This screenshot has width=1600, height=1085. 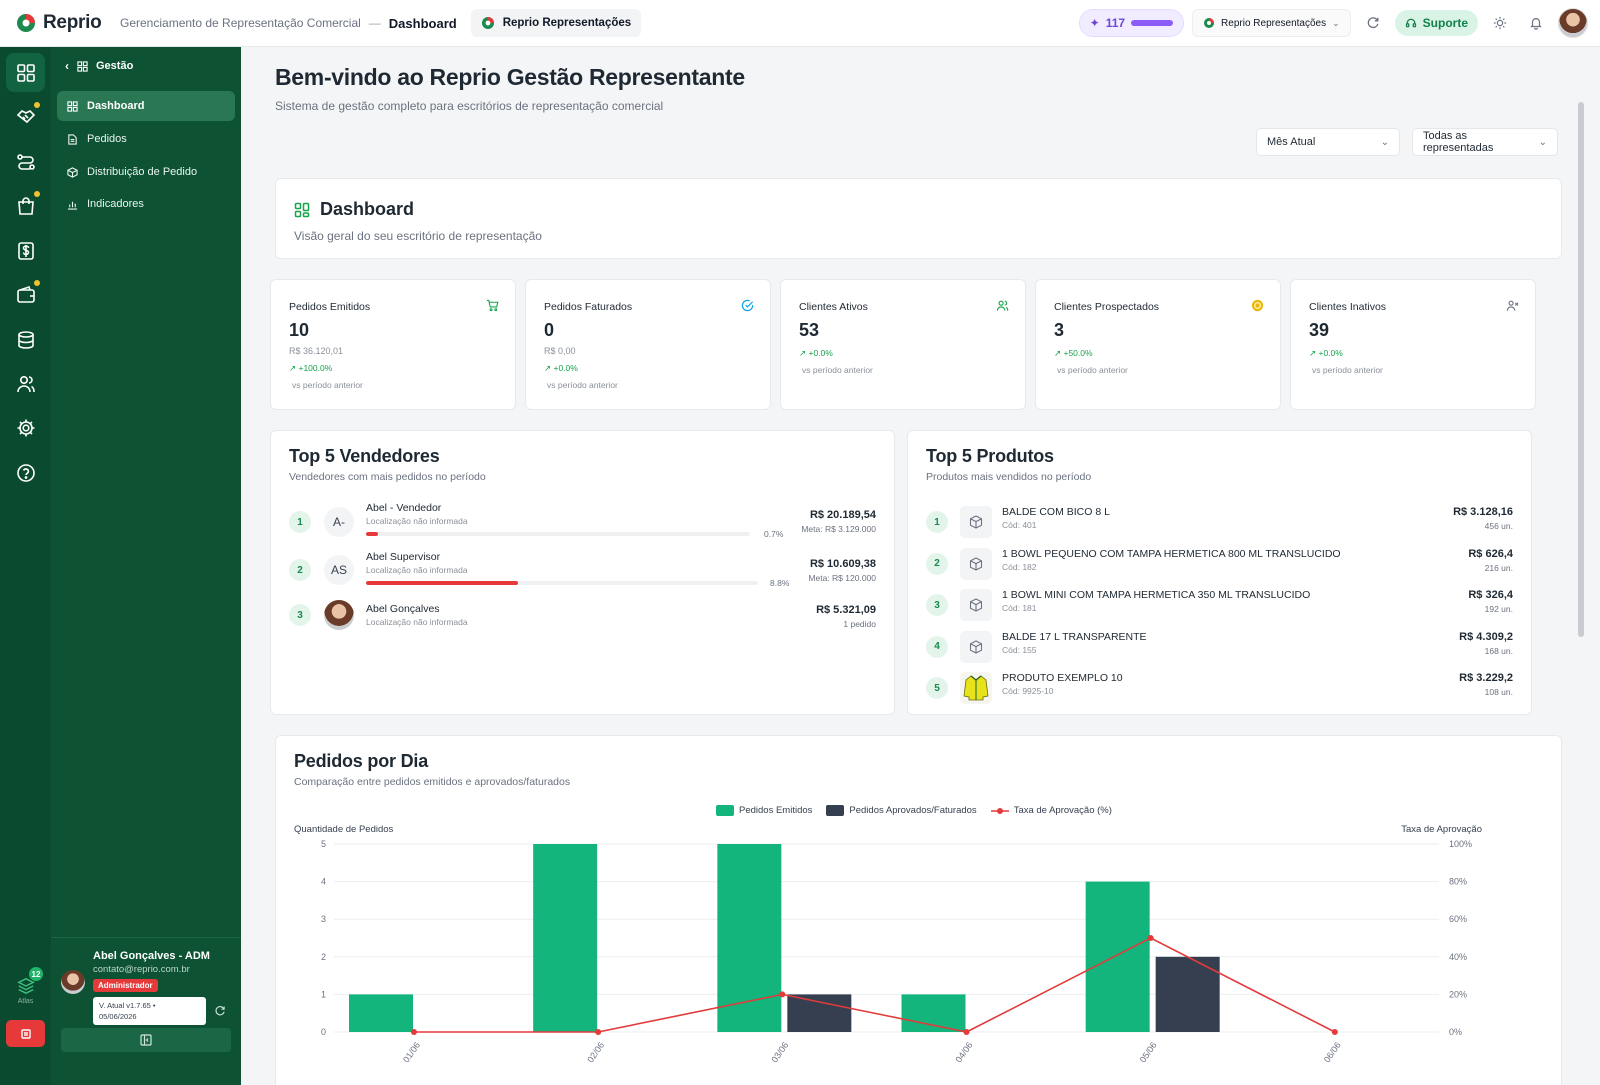 I want to click on user-avatar, so click(x=1573, y=23).